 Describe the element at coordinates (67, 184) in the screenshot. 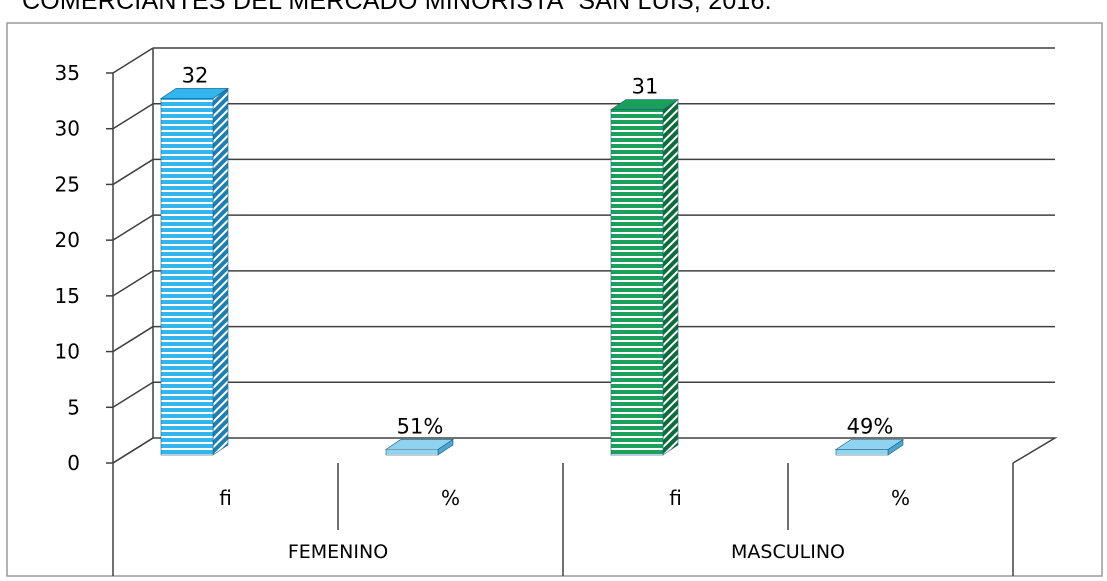

I see `y-tick-label: 25` at that location.